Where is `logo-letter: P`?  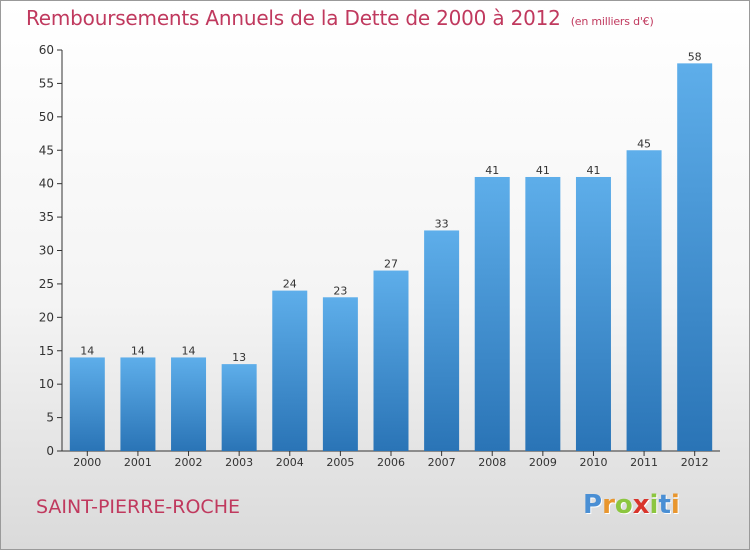
logo-letter: P is located at coordinates (593, 505).